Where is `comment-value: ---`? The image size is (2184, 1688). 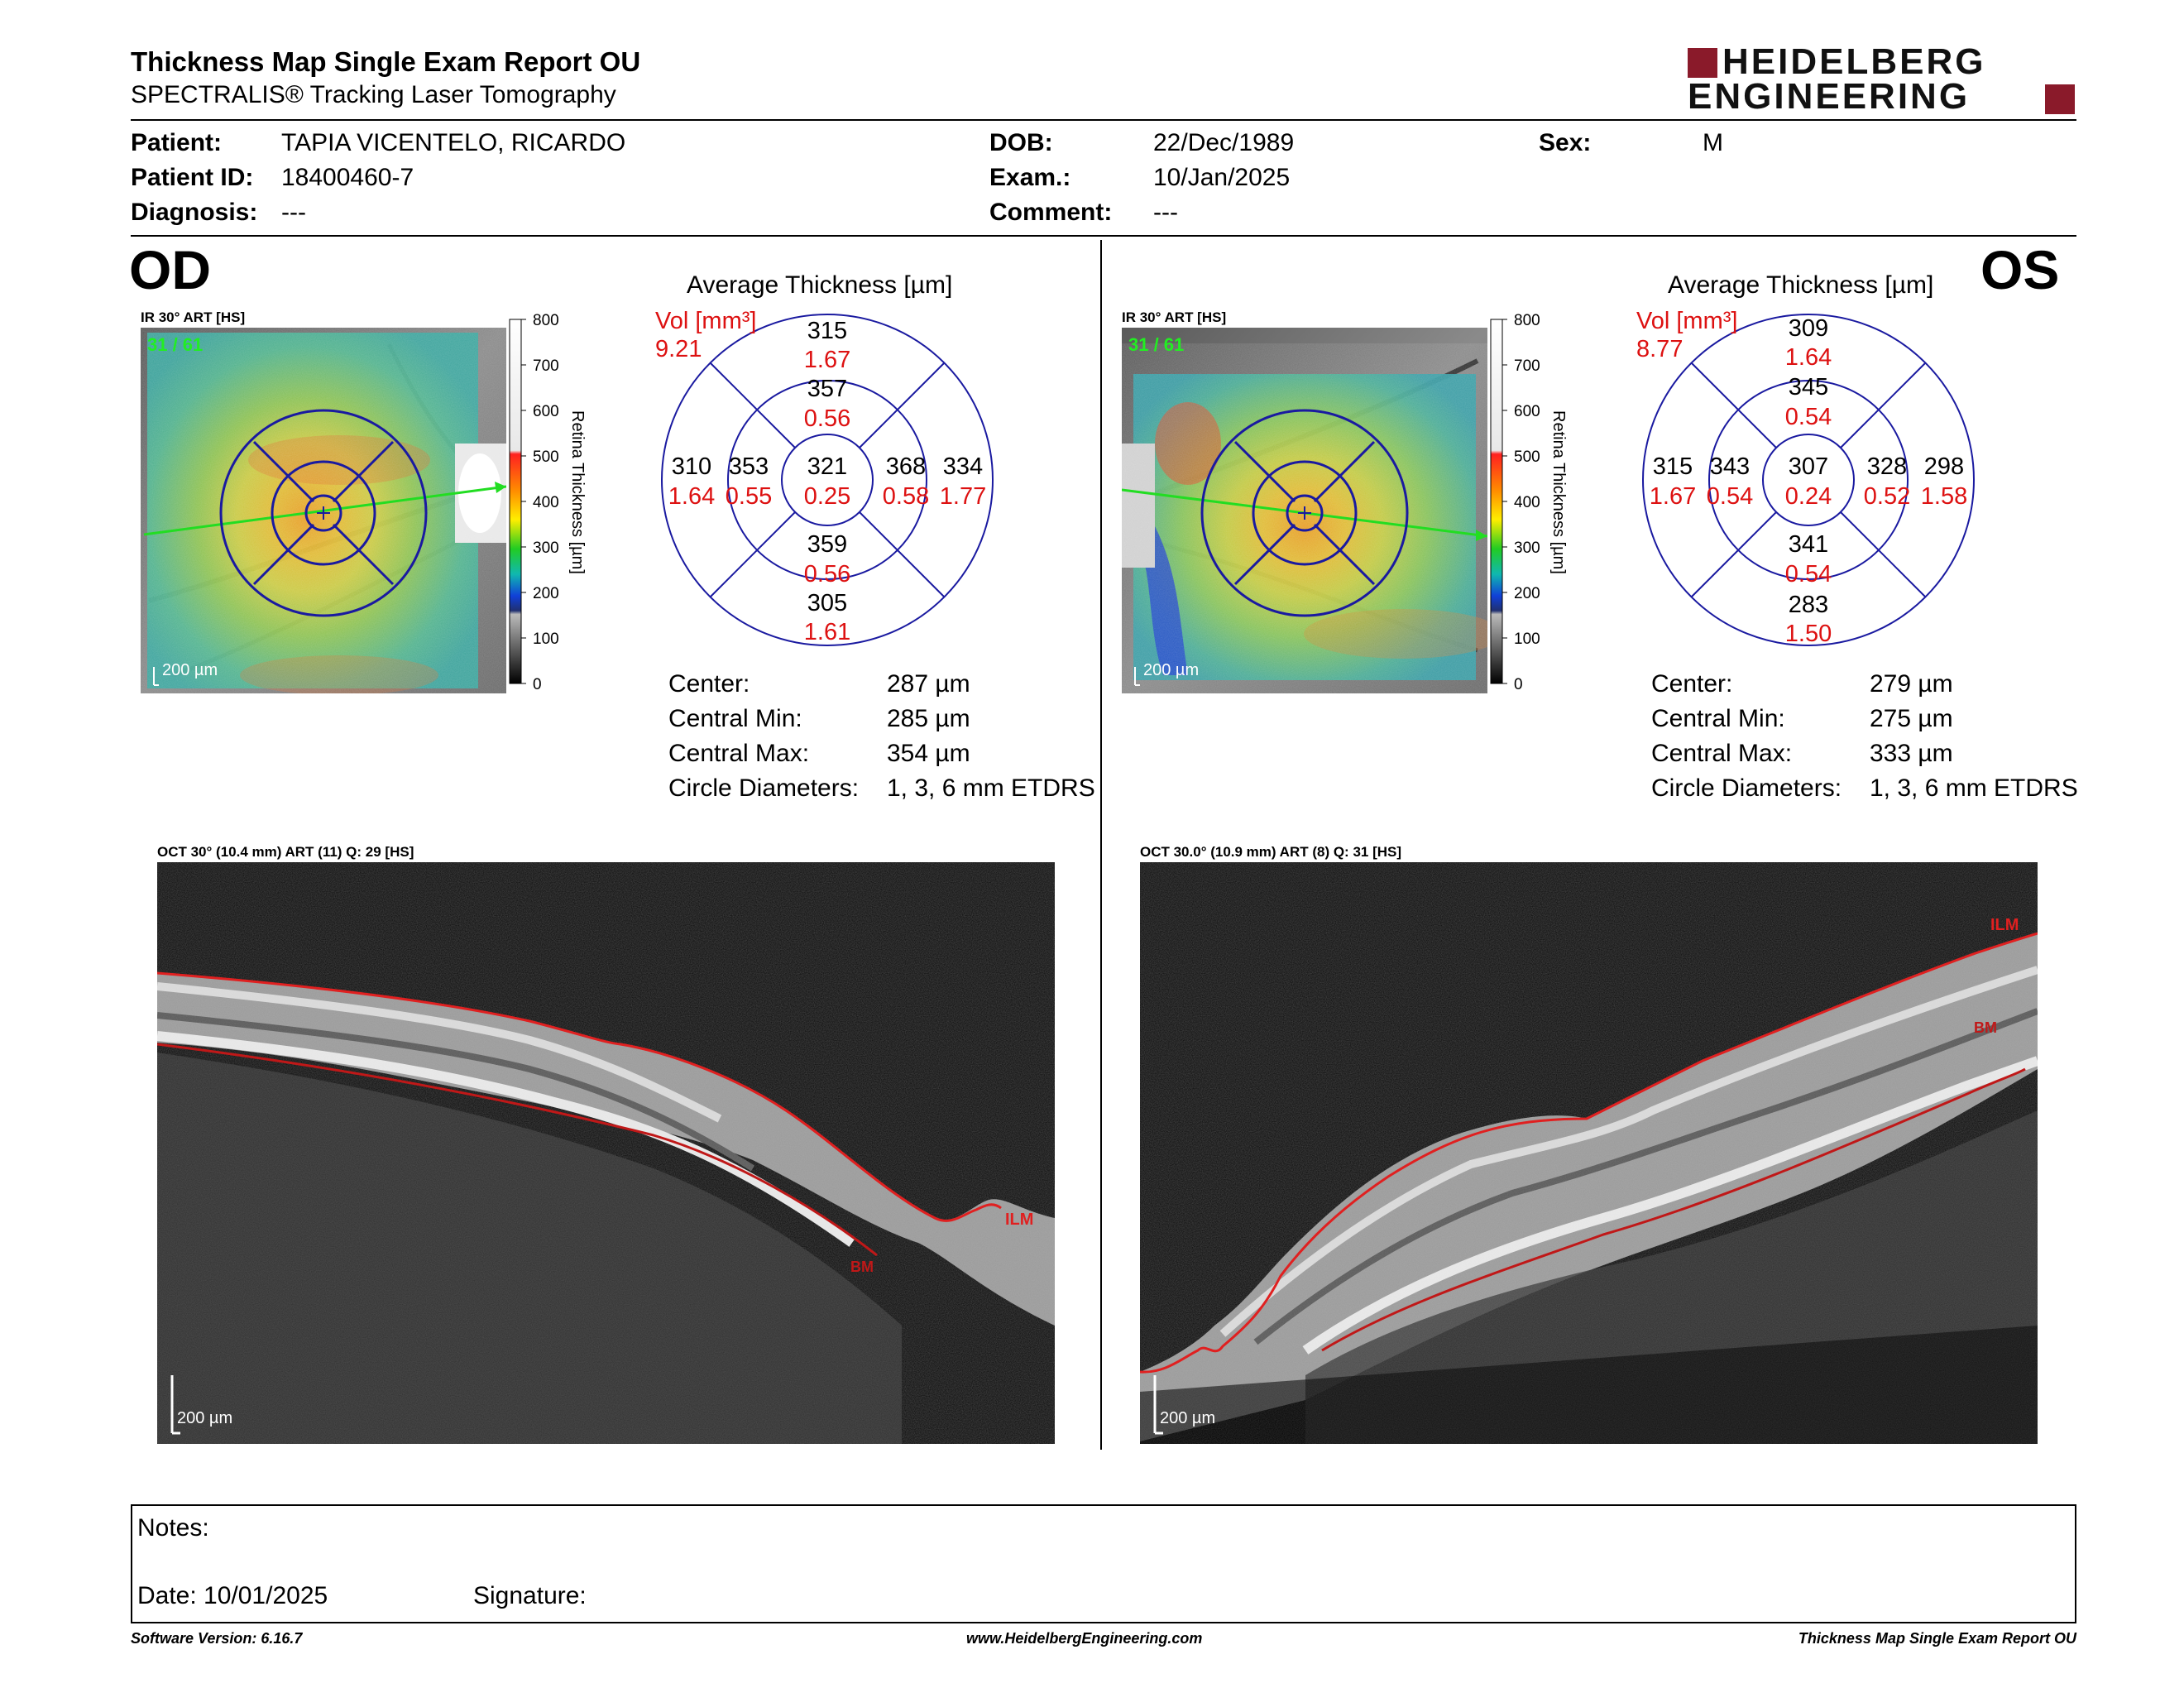
comment-value: --- is located at coordinates (1165, 212).